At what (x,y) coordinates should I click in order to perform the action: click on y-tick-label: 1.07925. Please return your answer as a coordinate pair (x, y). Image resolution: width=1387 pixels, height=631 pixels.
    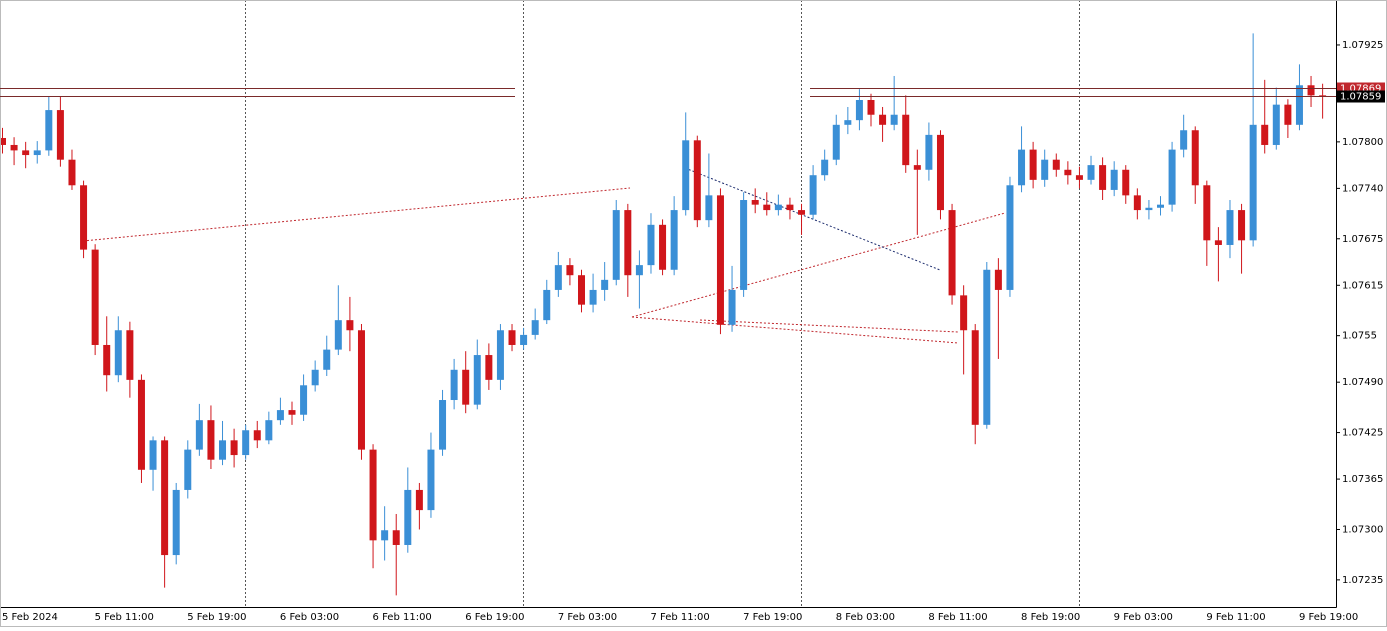
    Looking at the image, I should click on (1362, 45).